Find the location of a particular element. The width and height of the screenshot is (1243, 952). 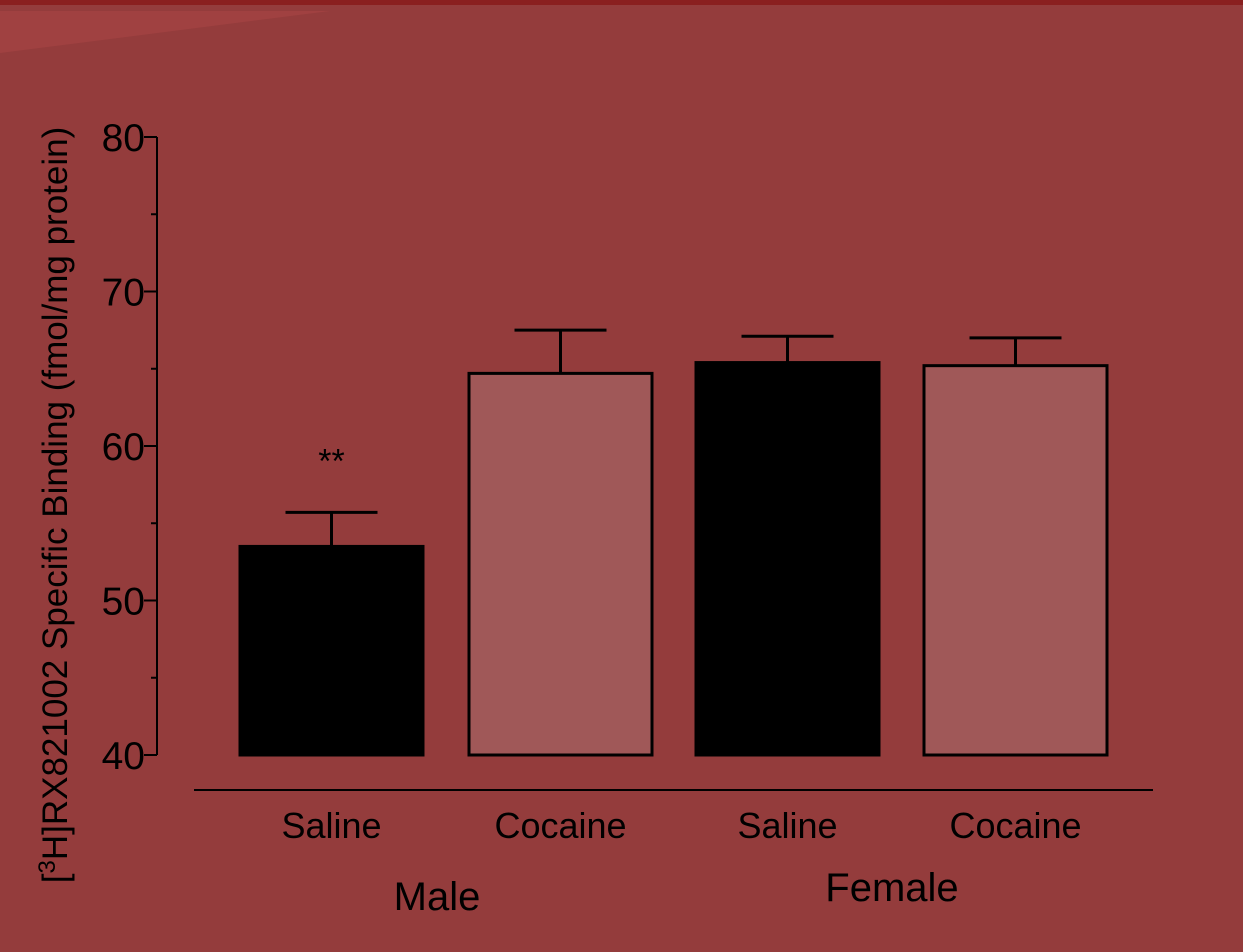

corner-highlight is located at coordinates (165, 32).